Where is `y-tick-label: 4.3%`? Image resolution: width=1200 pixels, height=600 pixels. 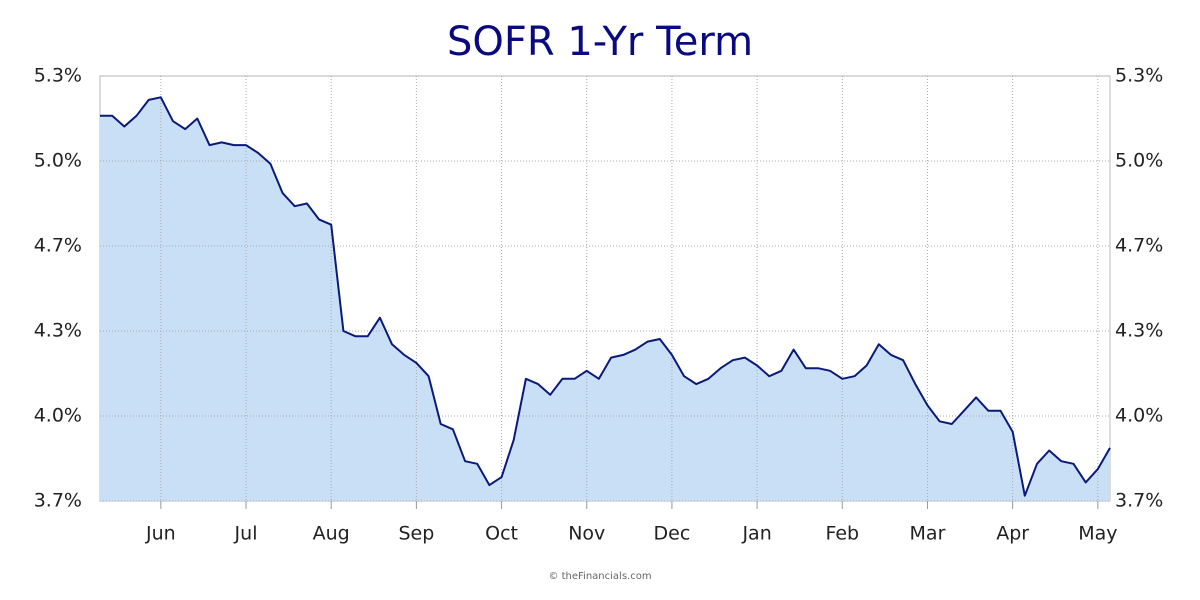 y-tick-label: 4.3% is located at coordinates (58, 331).